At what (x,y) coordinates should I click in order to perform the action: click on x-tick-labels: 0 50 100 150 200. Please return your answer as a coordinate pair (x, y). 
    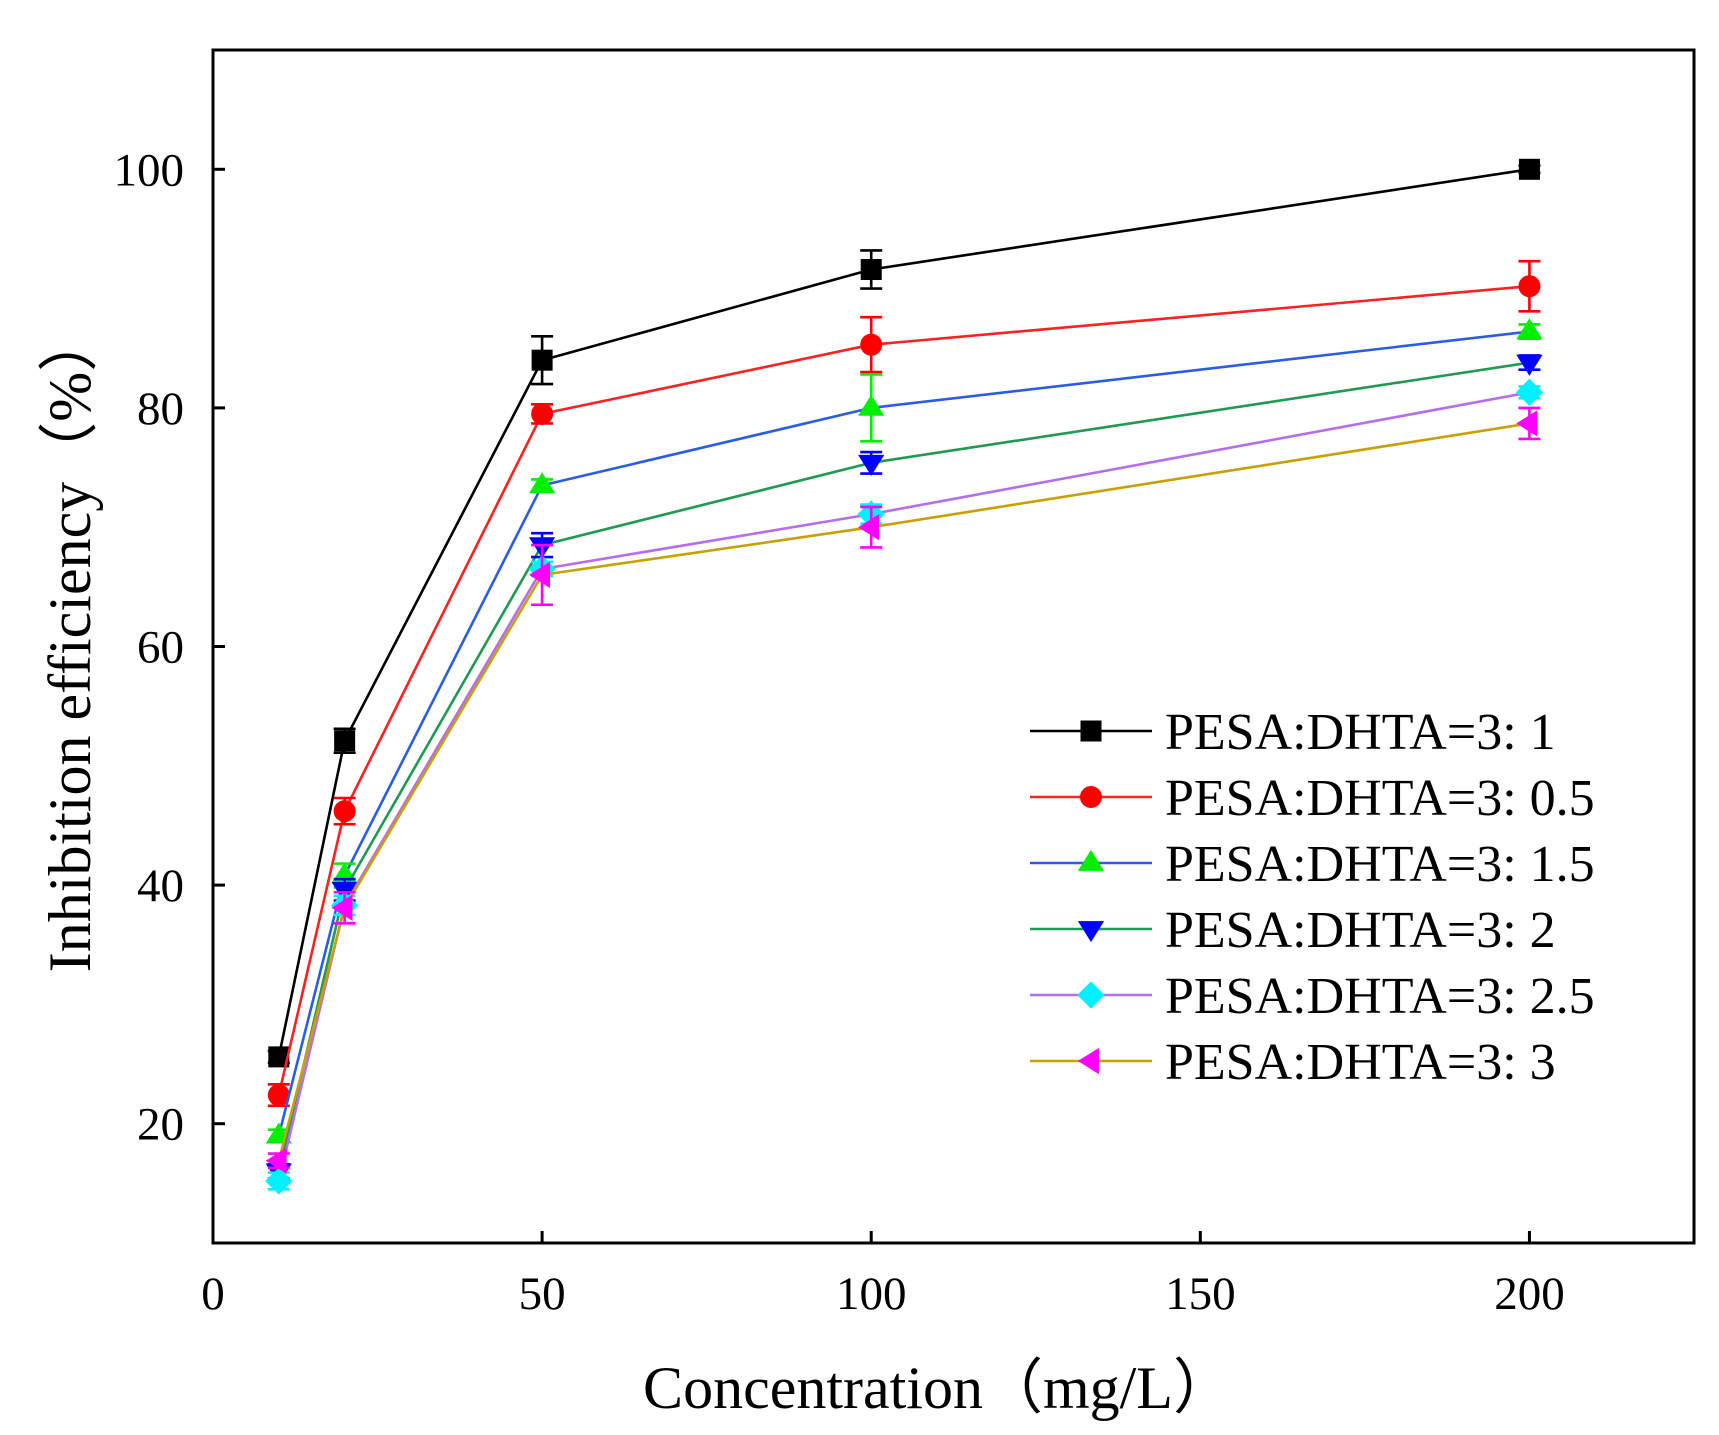
    Looking at the image, I should click on (882, 1294).